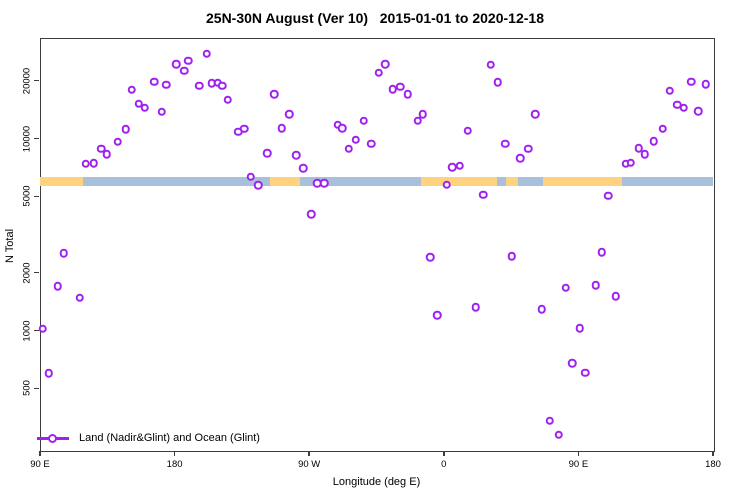 The image size is (750, 500). What do you see at coordinates (27, 138) in the screenshot?
I see `y-tick-label: 10000` at bounding box center [27, 138].